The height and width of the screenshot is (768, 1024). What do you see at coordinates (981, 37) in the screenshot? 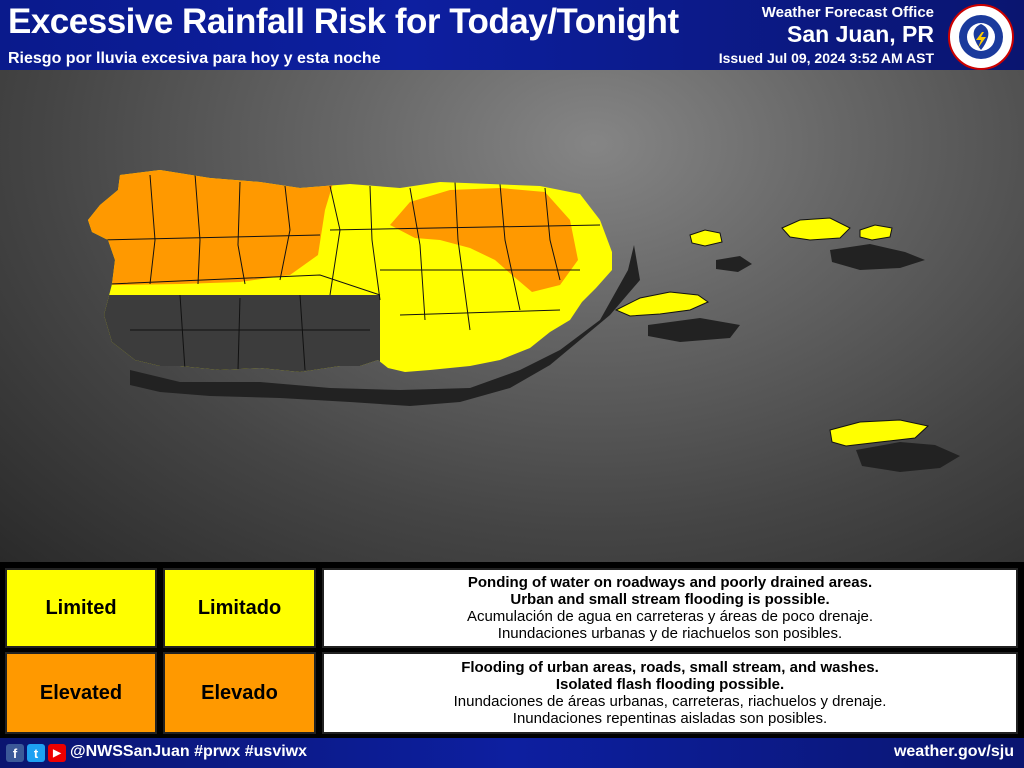
I see `nws-logo-icon` at bounding box center [981, 37].